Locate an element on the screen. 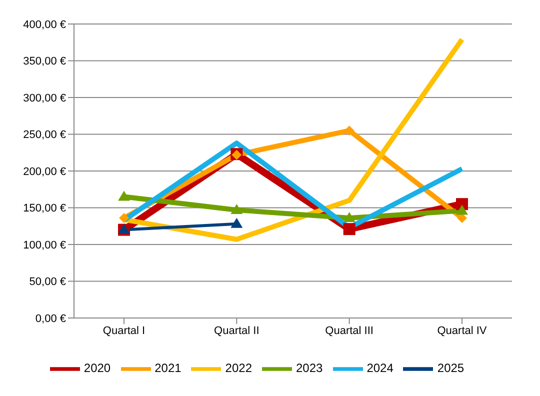 This screenshot has width=540, height=396. y-tick-label: 100,00 € is located at coordinates (44, 245).